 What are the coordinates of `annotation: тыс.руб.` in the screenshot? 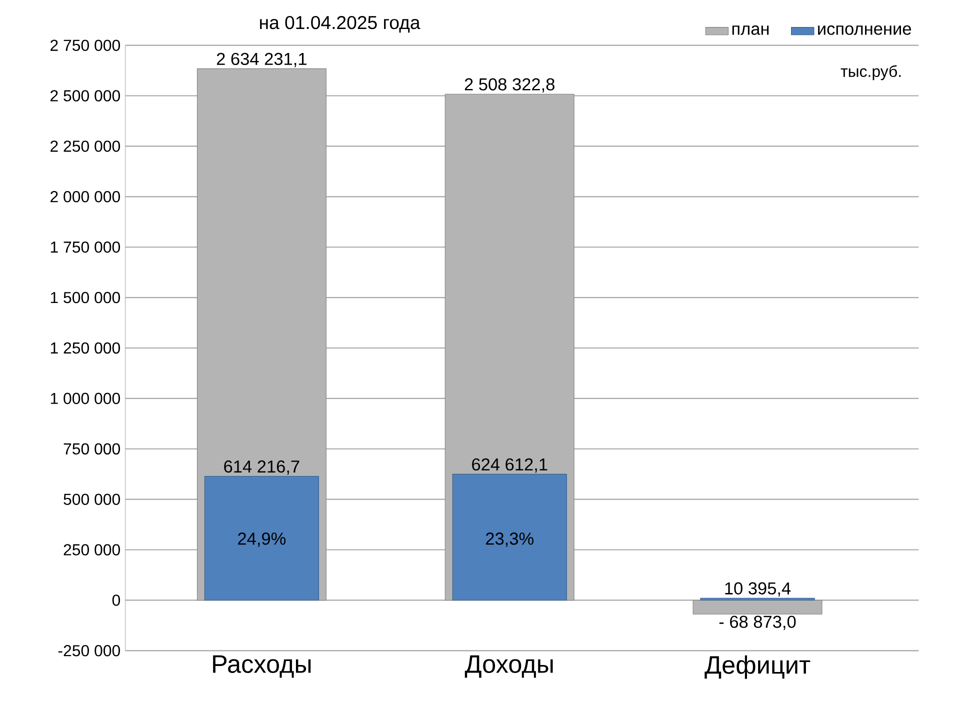 It's located at (870, 72).